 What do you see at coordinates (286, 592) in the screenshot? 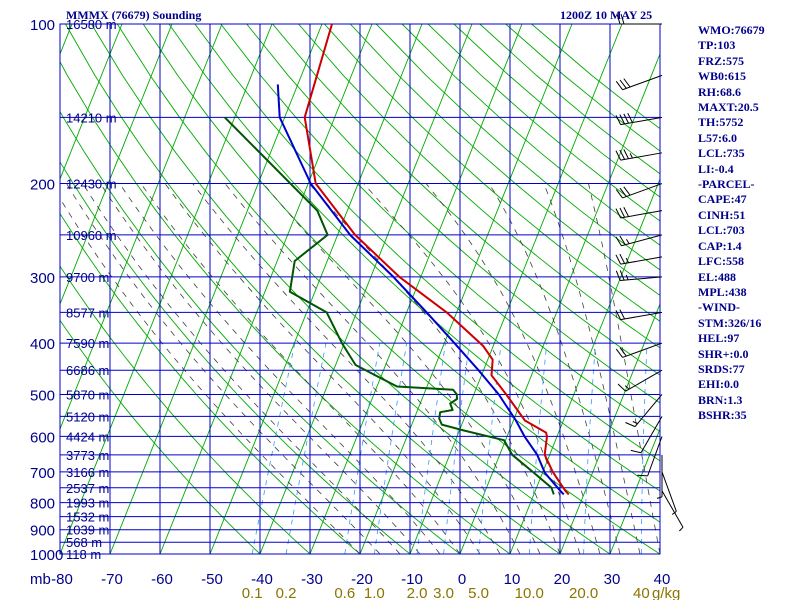
I see `mixing-ratio-label: 0.2` at bounding box center [286, 592].